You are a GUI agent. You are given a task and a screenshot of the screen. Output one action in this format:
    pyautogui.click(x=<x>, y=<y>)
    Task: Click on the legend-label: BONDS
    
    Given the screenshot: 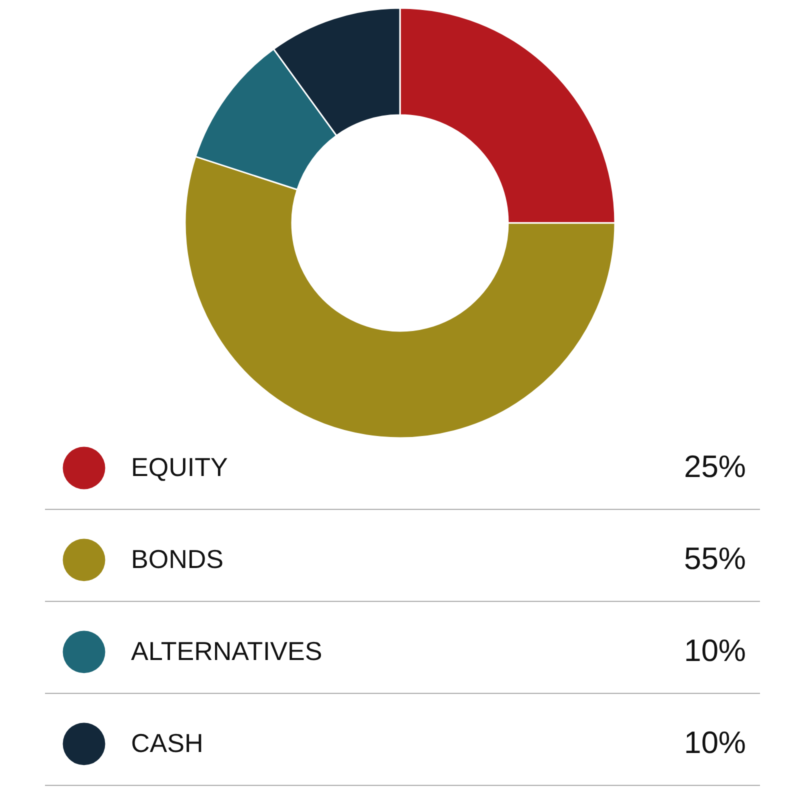 What is the action you would take?
    pyautogui.click(x=177, y=559)
    